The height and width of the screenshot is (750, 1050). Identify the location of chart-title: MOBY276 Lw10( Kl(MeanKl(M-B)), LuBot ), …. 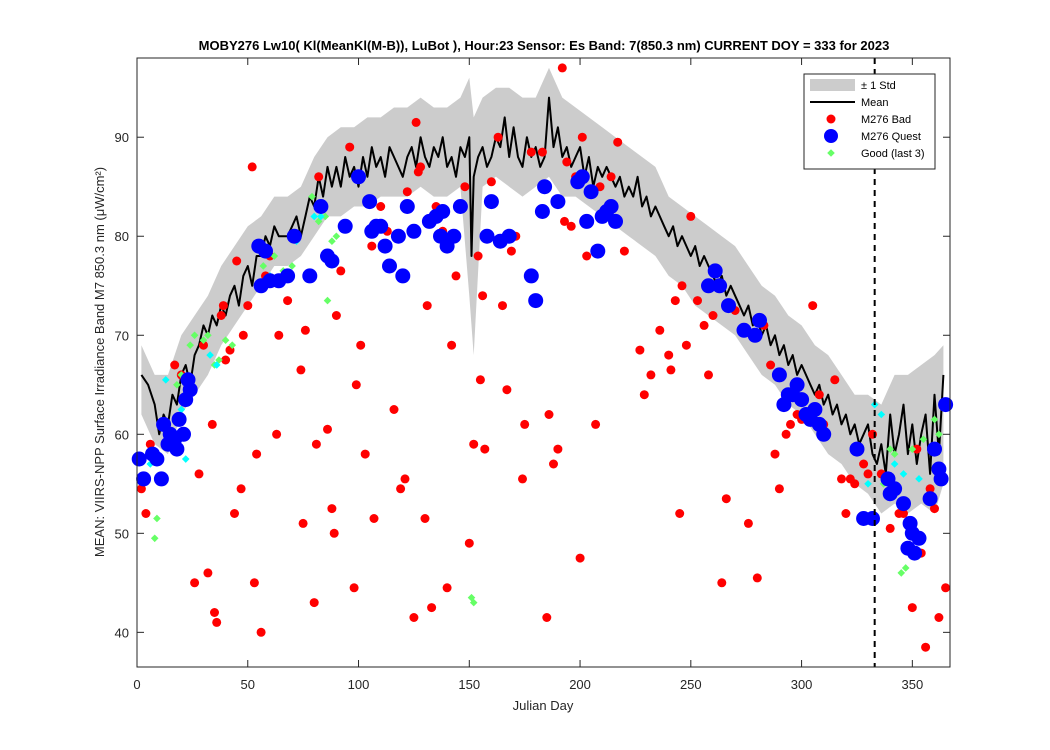
(544, 45).